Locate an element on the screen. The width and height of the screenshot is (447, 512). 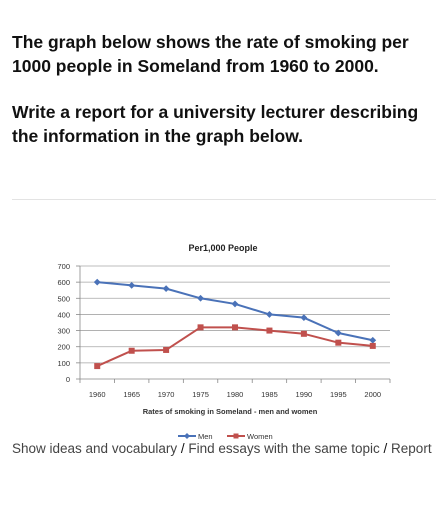
y-tick-label: 600 is located at coordinates (63, 282).